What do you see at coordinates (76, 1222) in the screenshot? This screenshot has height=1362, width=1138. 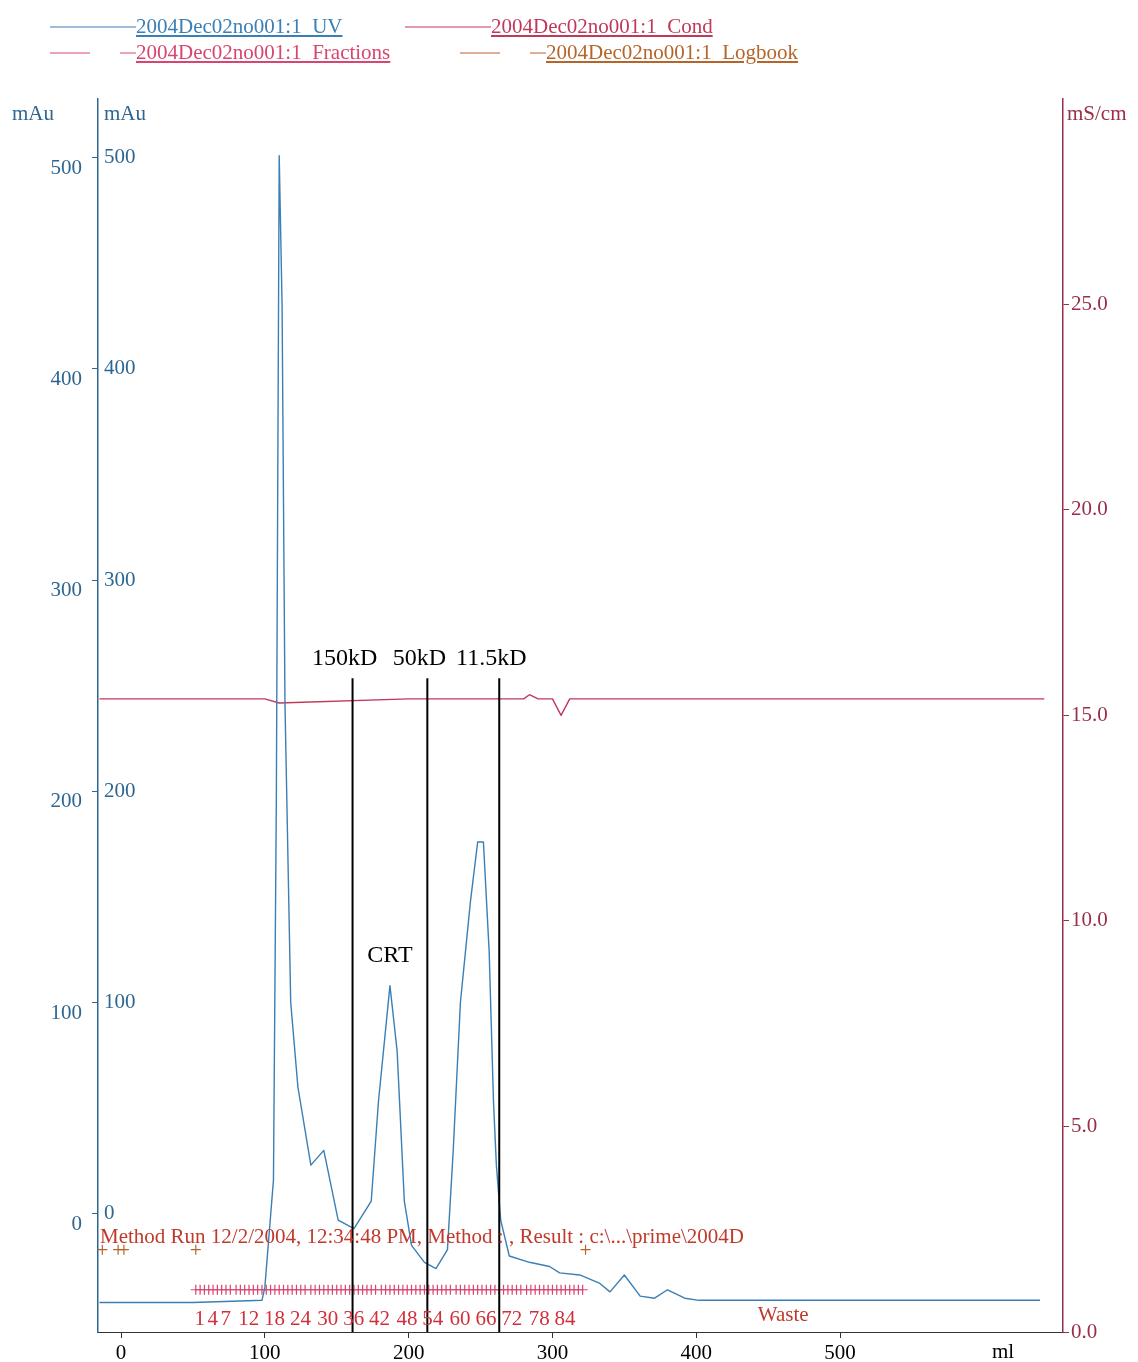 I see `y3-tick-label: 0` at bounding box center [76, 1222].